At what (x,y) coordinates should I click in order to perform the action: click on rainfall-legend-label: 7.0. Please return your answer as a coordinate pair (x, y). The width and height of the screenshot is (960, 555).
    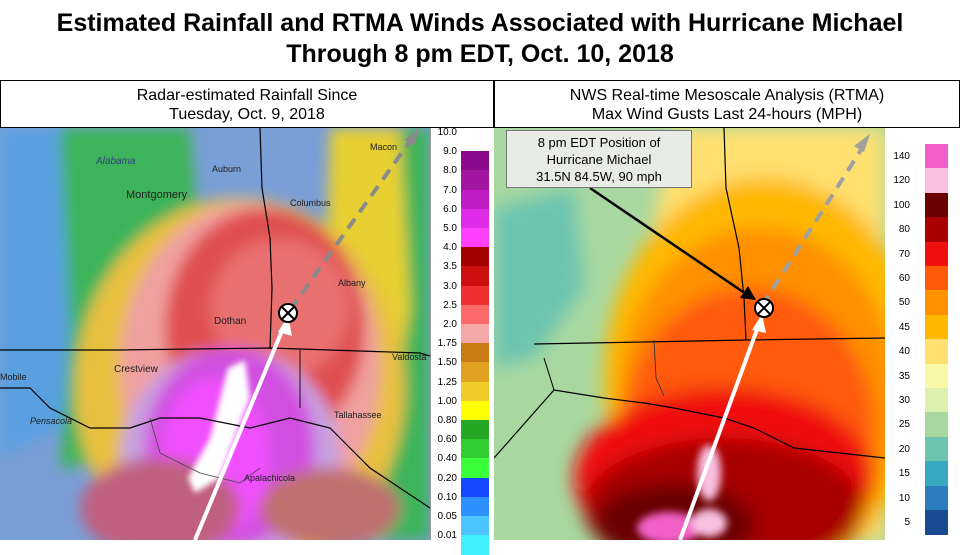
    Looking at the image, I should click on (450, 190).